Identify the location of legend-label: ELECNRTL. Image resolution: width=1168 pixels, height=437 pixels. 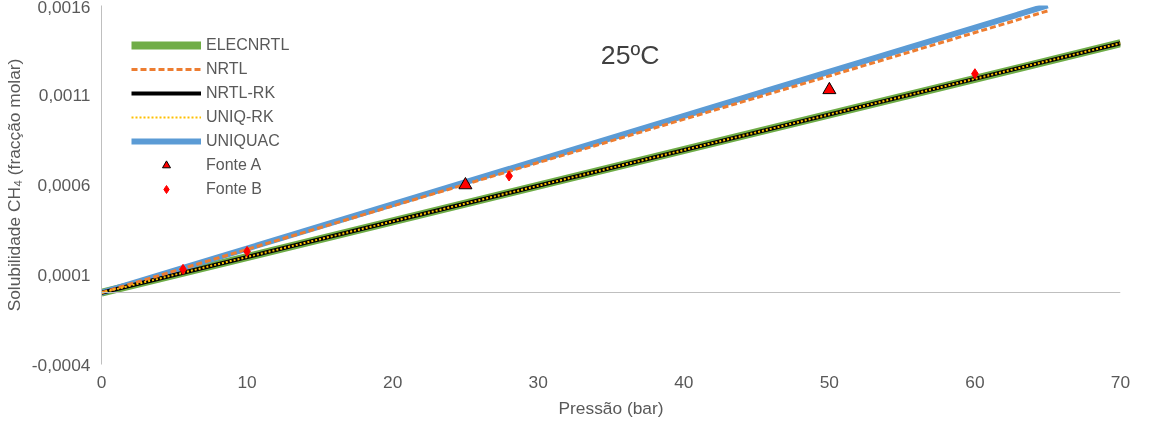
(248, 45).